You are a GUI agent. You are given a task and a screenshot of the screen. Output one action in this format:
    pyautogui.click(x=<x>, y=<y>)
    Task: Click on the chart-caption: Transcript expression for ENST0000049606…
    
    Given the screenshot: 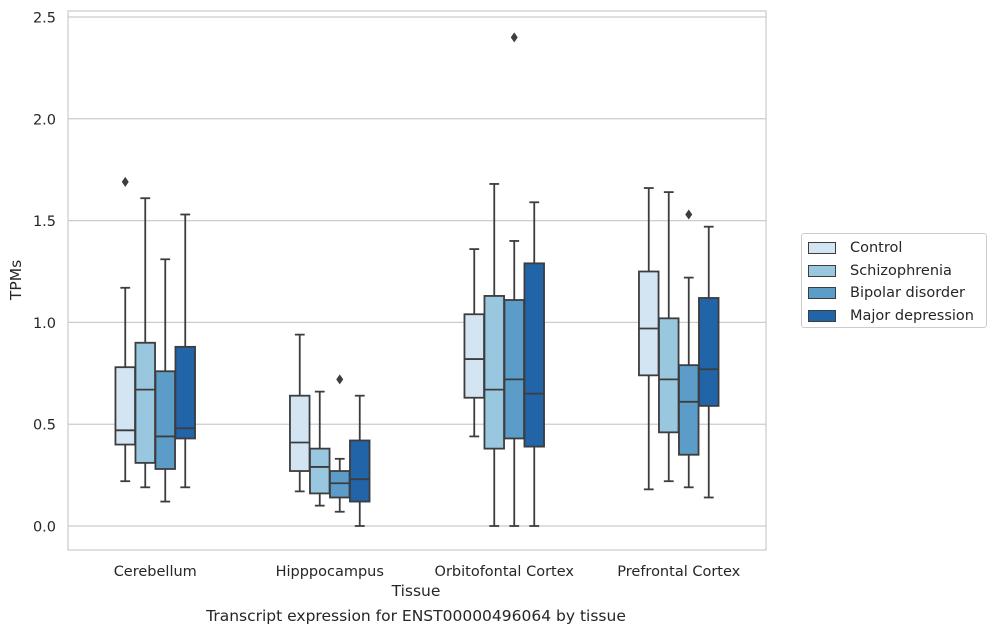 What is the action you would take?
    pyautogui.click(x=416, y=616)
    